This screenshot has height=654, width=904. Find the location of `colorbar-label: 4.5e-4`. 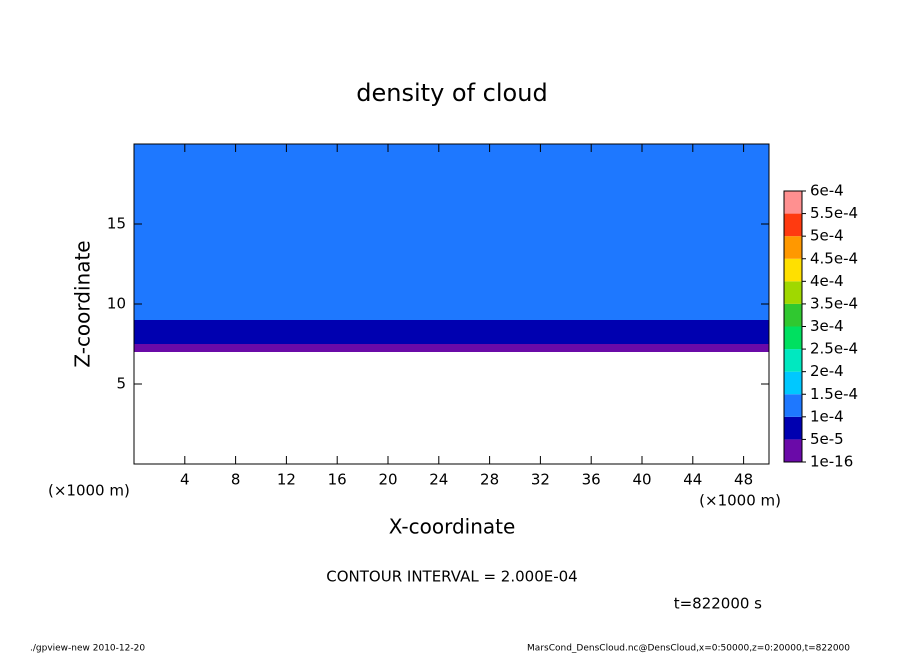

colorbar-label: 4.5e-4 is located at coordinates (834, 258).